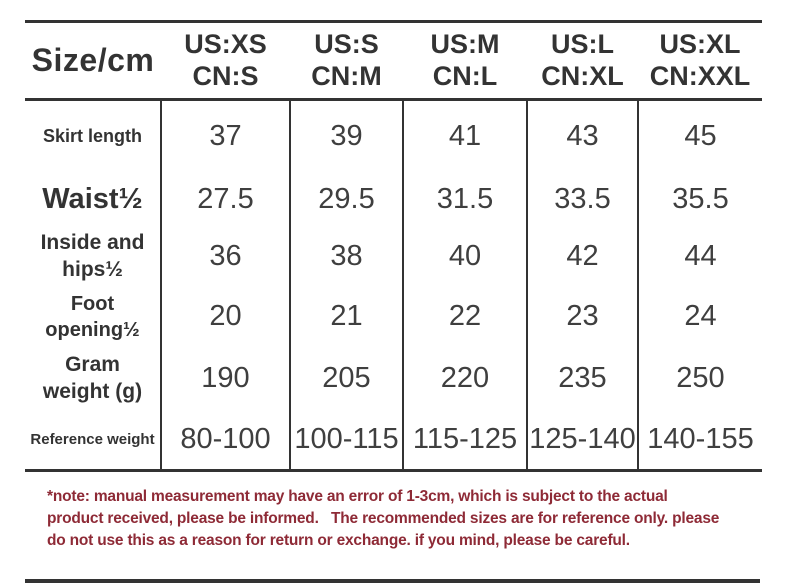  Describe the element at coordinates (582, 75) in the screenshot. I see `cn-size-label: CN:XL` at that location.